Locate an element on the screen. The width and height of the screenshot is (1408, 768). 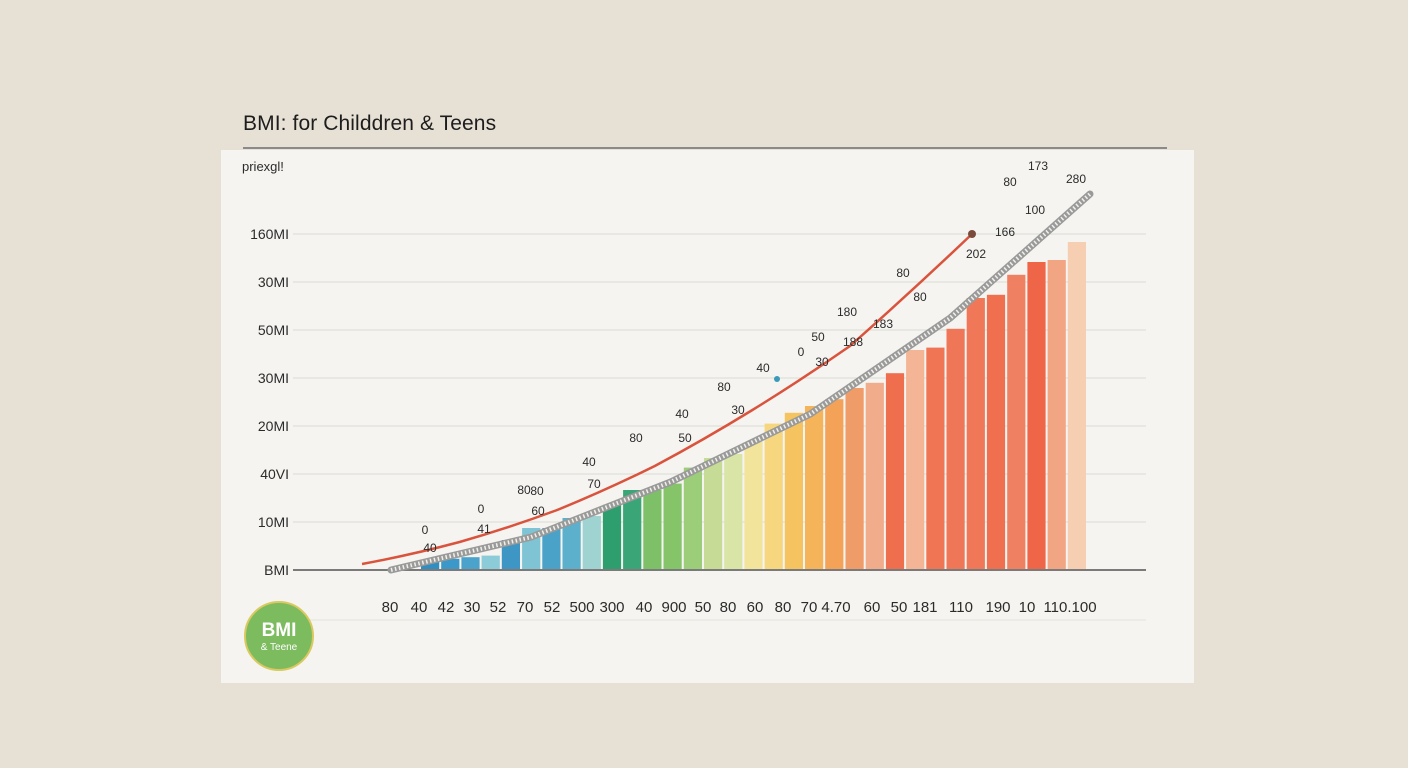
bmi-badge-logo: BMI & Teene is located at coordinates (279, 636).